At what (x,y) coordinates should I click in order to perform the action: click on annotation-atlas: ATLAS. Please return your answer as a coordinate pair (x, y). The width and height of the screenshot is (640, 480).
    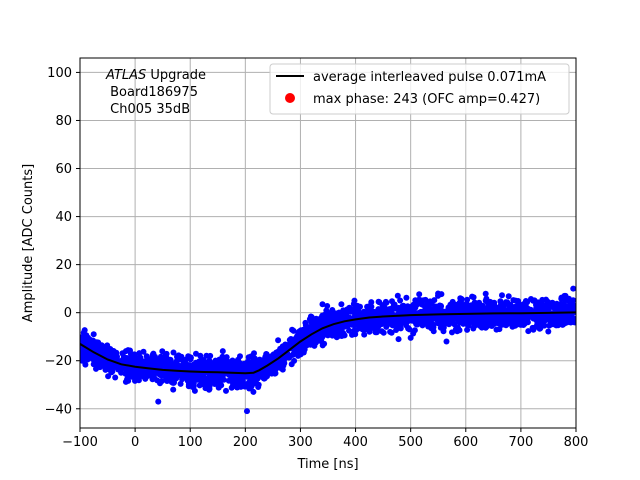
    Looking at the image, I should click on (125, 75).